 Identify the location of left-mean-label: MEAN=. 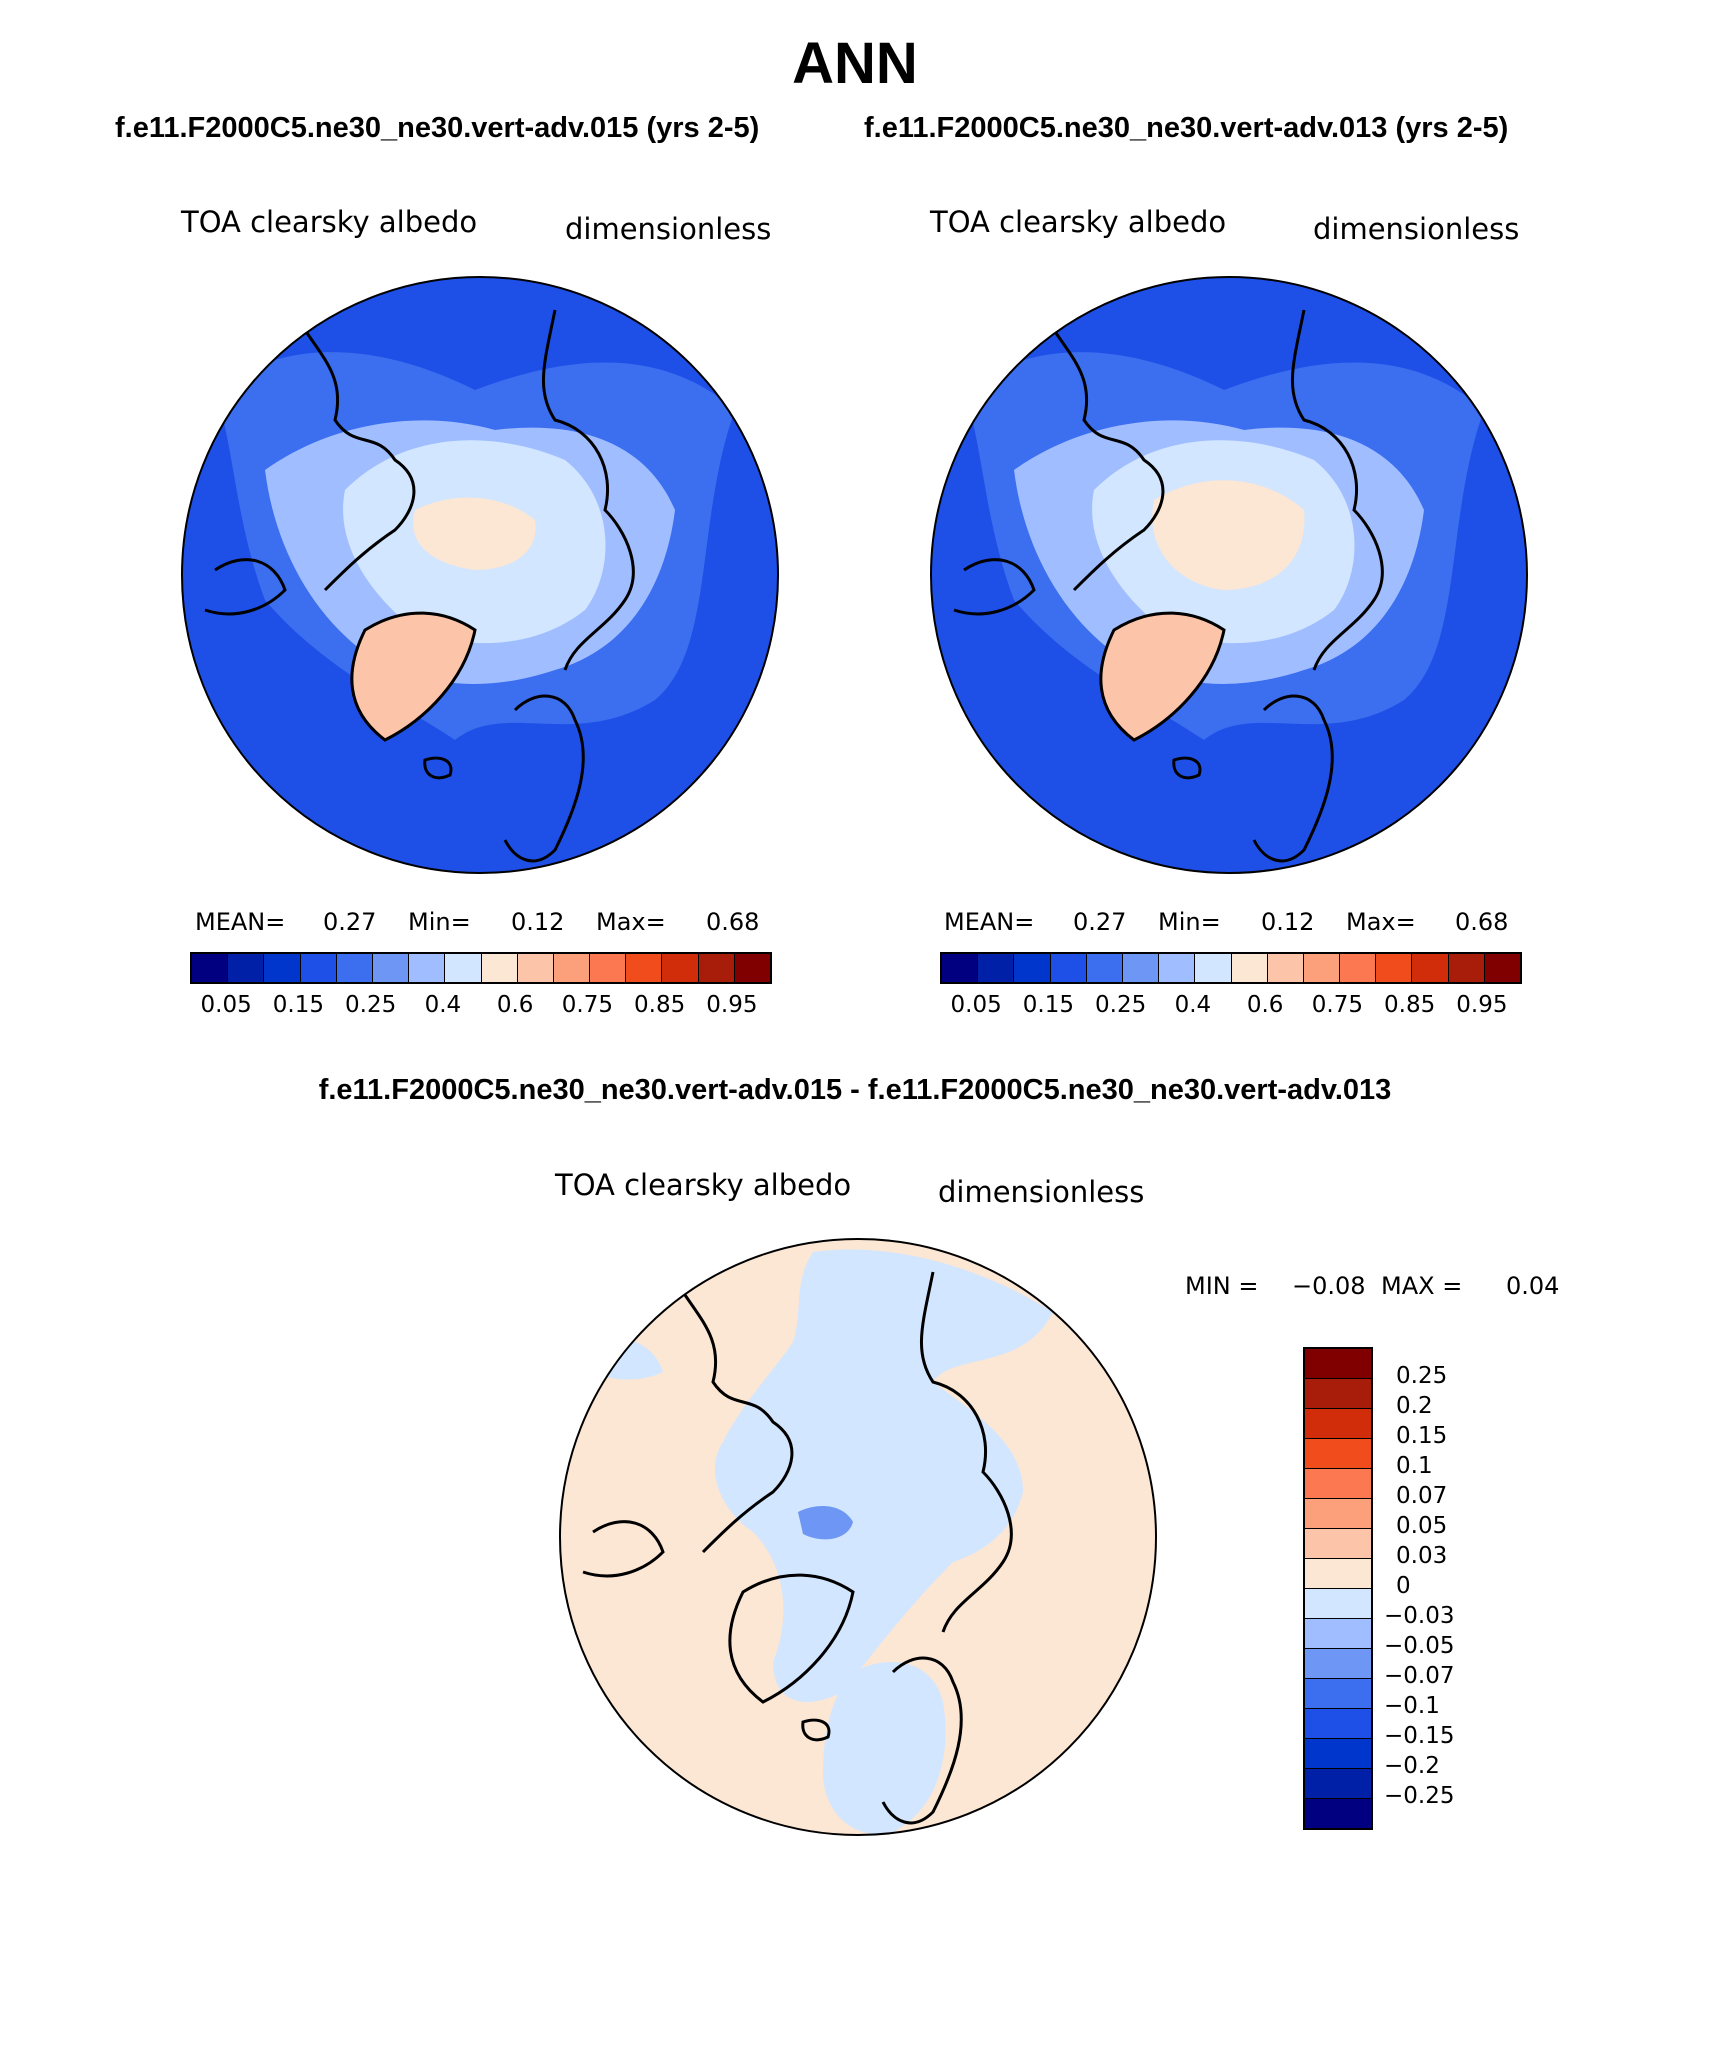
(240, 922).